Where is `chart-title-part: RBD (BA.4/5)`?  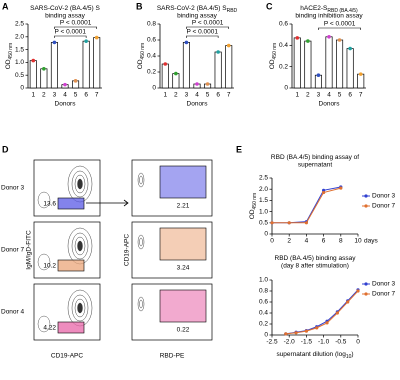 chart-title-part: RBD (BA.4/5) is located at coordinates (342, 11).